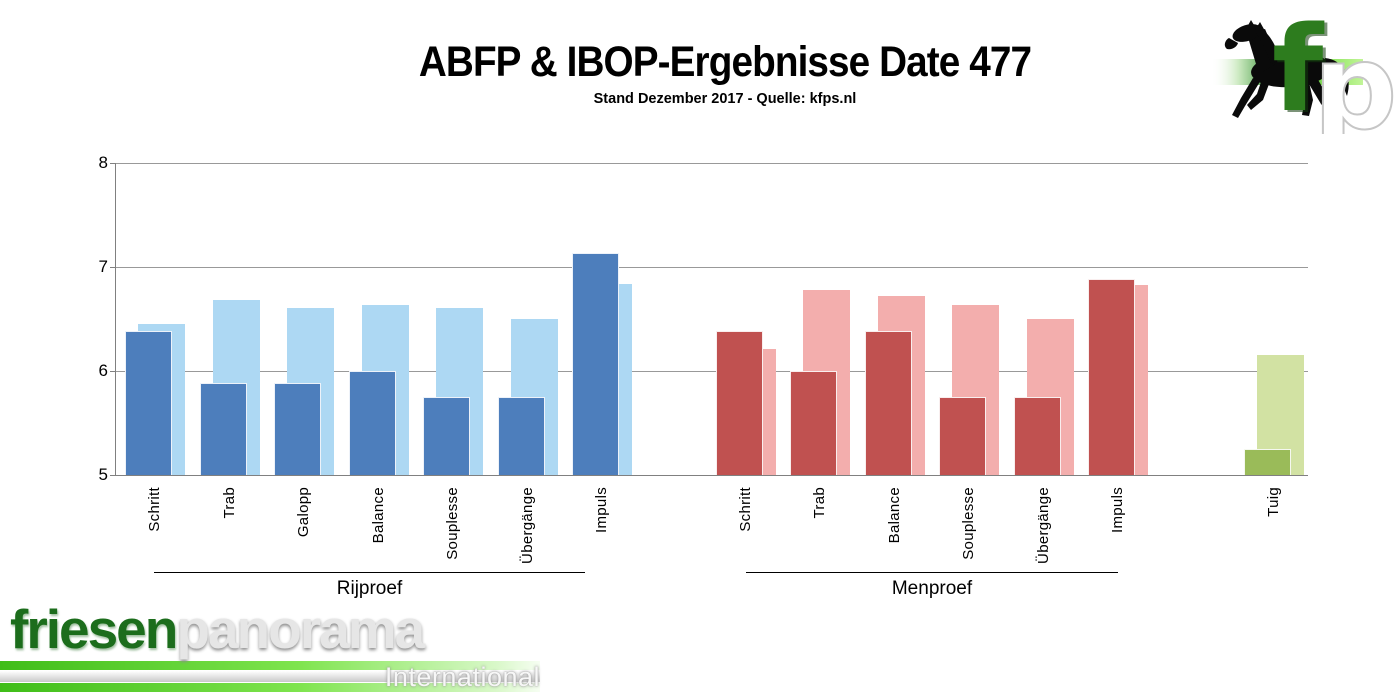 The image size is (1400, 700). I want to click on y-axis-label: 5, so click(103, 474).